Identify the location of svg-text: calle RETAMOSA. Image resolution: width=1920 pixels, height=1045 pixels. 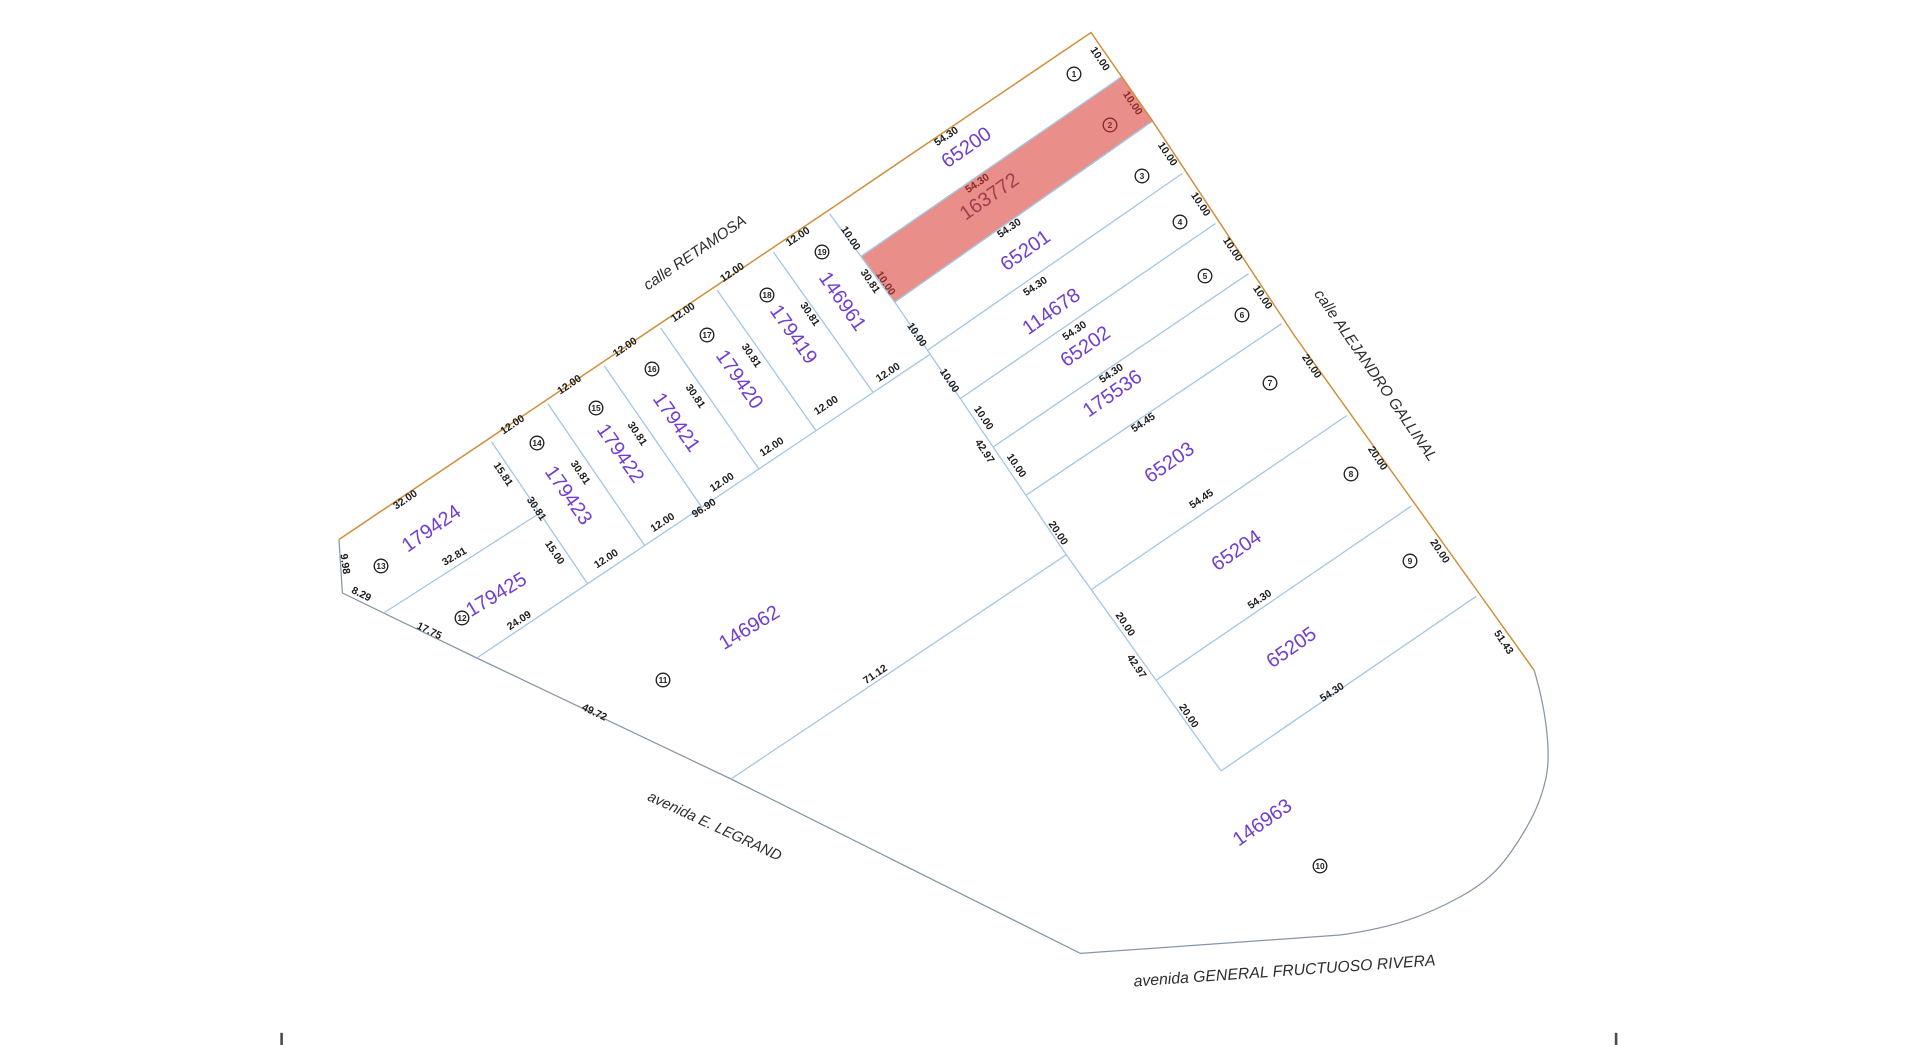
(694, 253).